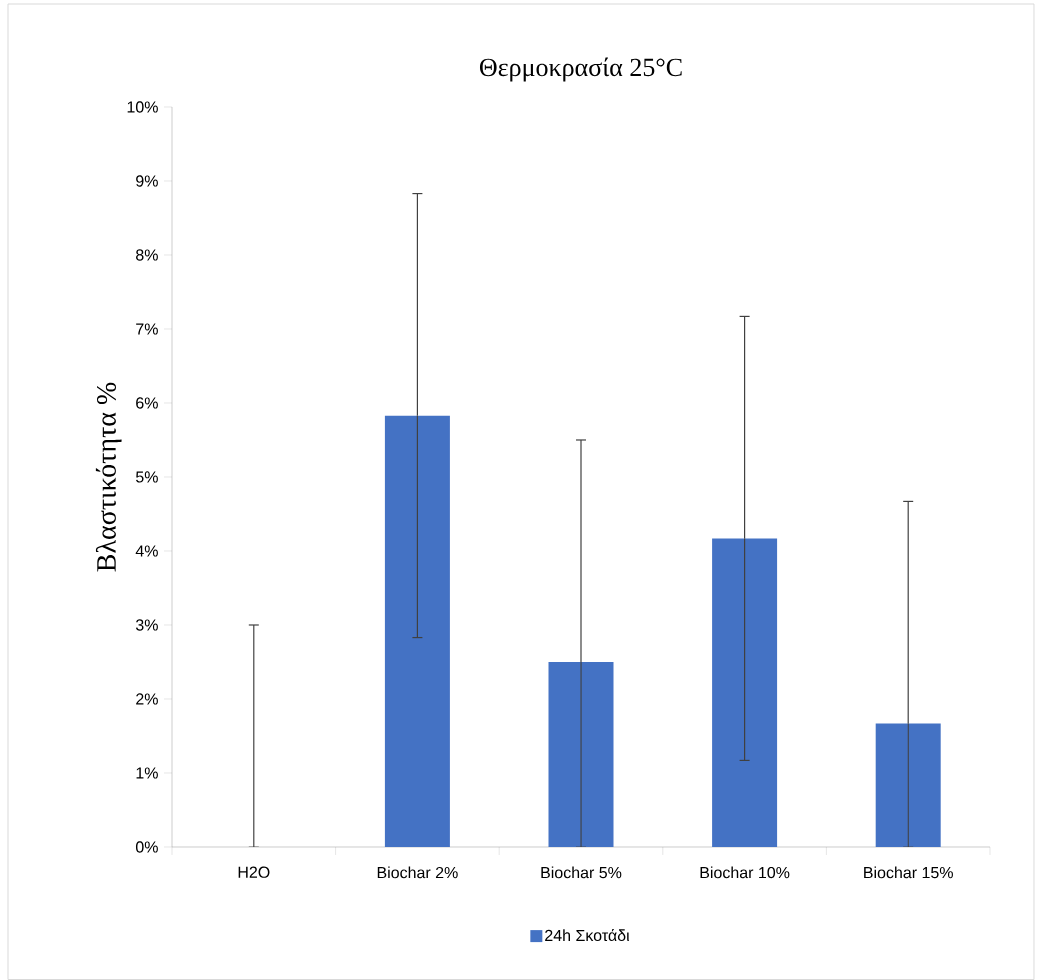 The width and height of the screenshot is (1039, 980). What do you see at coordinates (254, 872) in the screenshot?
I see `x-tick-label: H2O` at bounding box center [254, 872].